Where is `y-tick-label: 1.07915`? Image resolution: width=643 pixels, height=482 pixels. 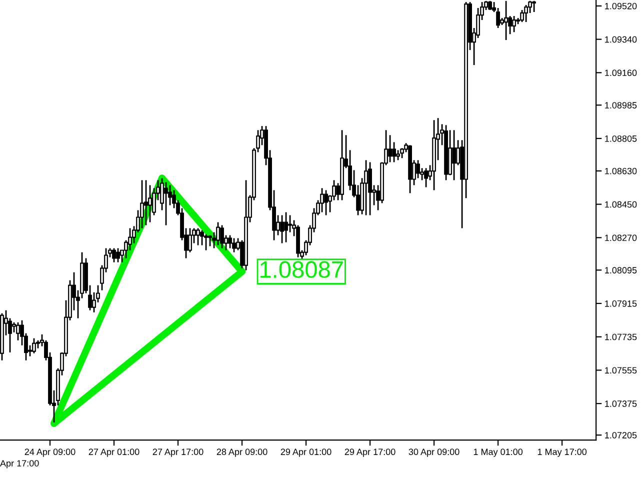
y-tick-label: 1.07915 is located at coordinates (621, 303).